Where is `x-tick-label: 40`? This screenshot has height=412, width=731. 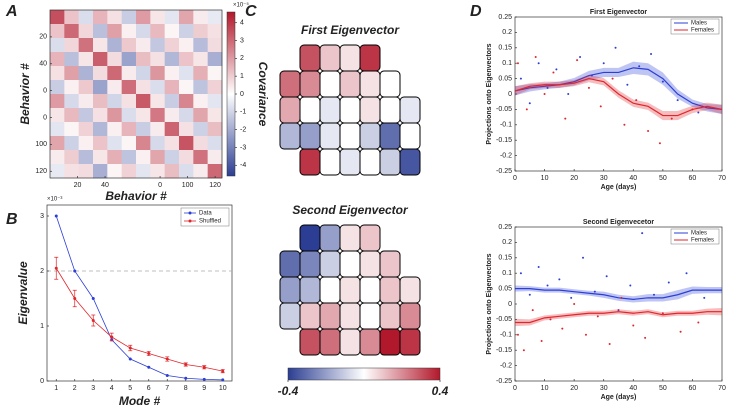
x-tick-label: 40 is located at coordinates (633, 178).